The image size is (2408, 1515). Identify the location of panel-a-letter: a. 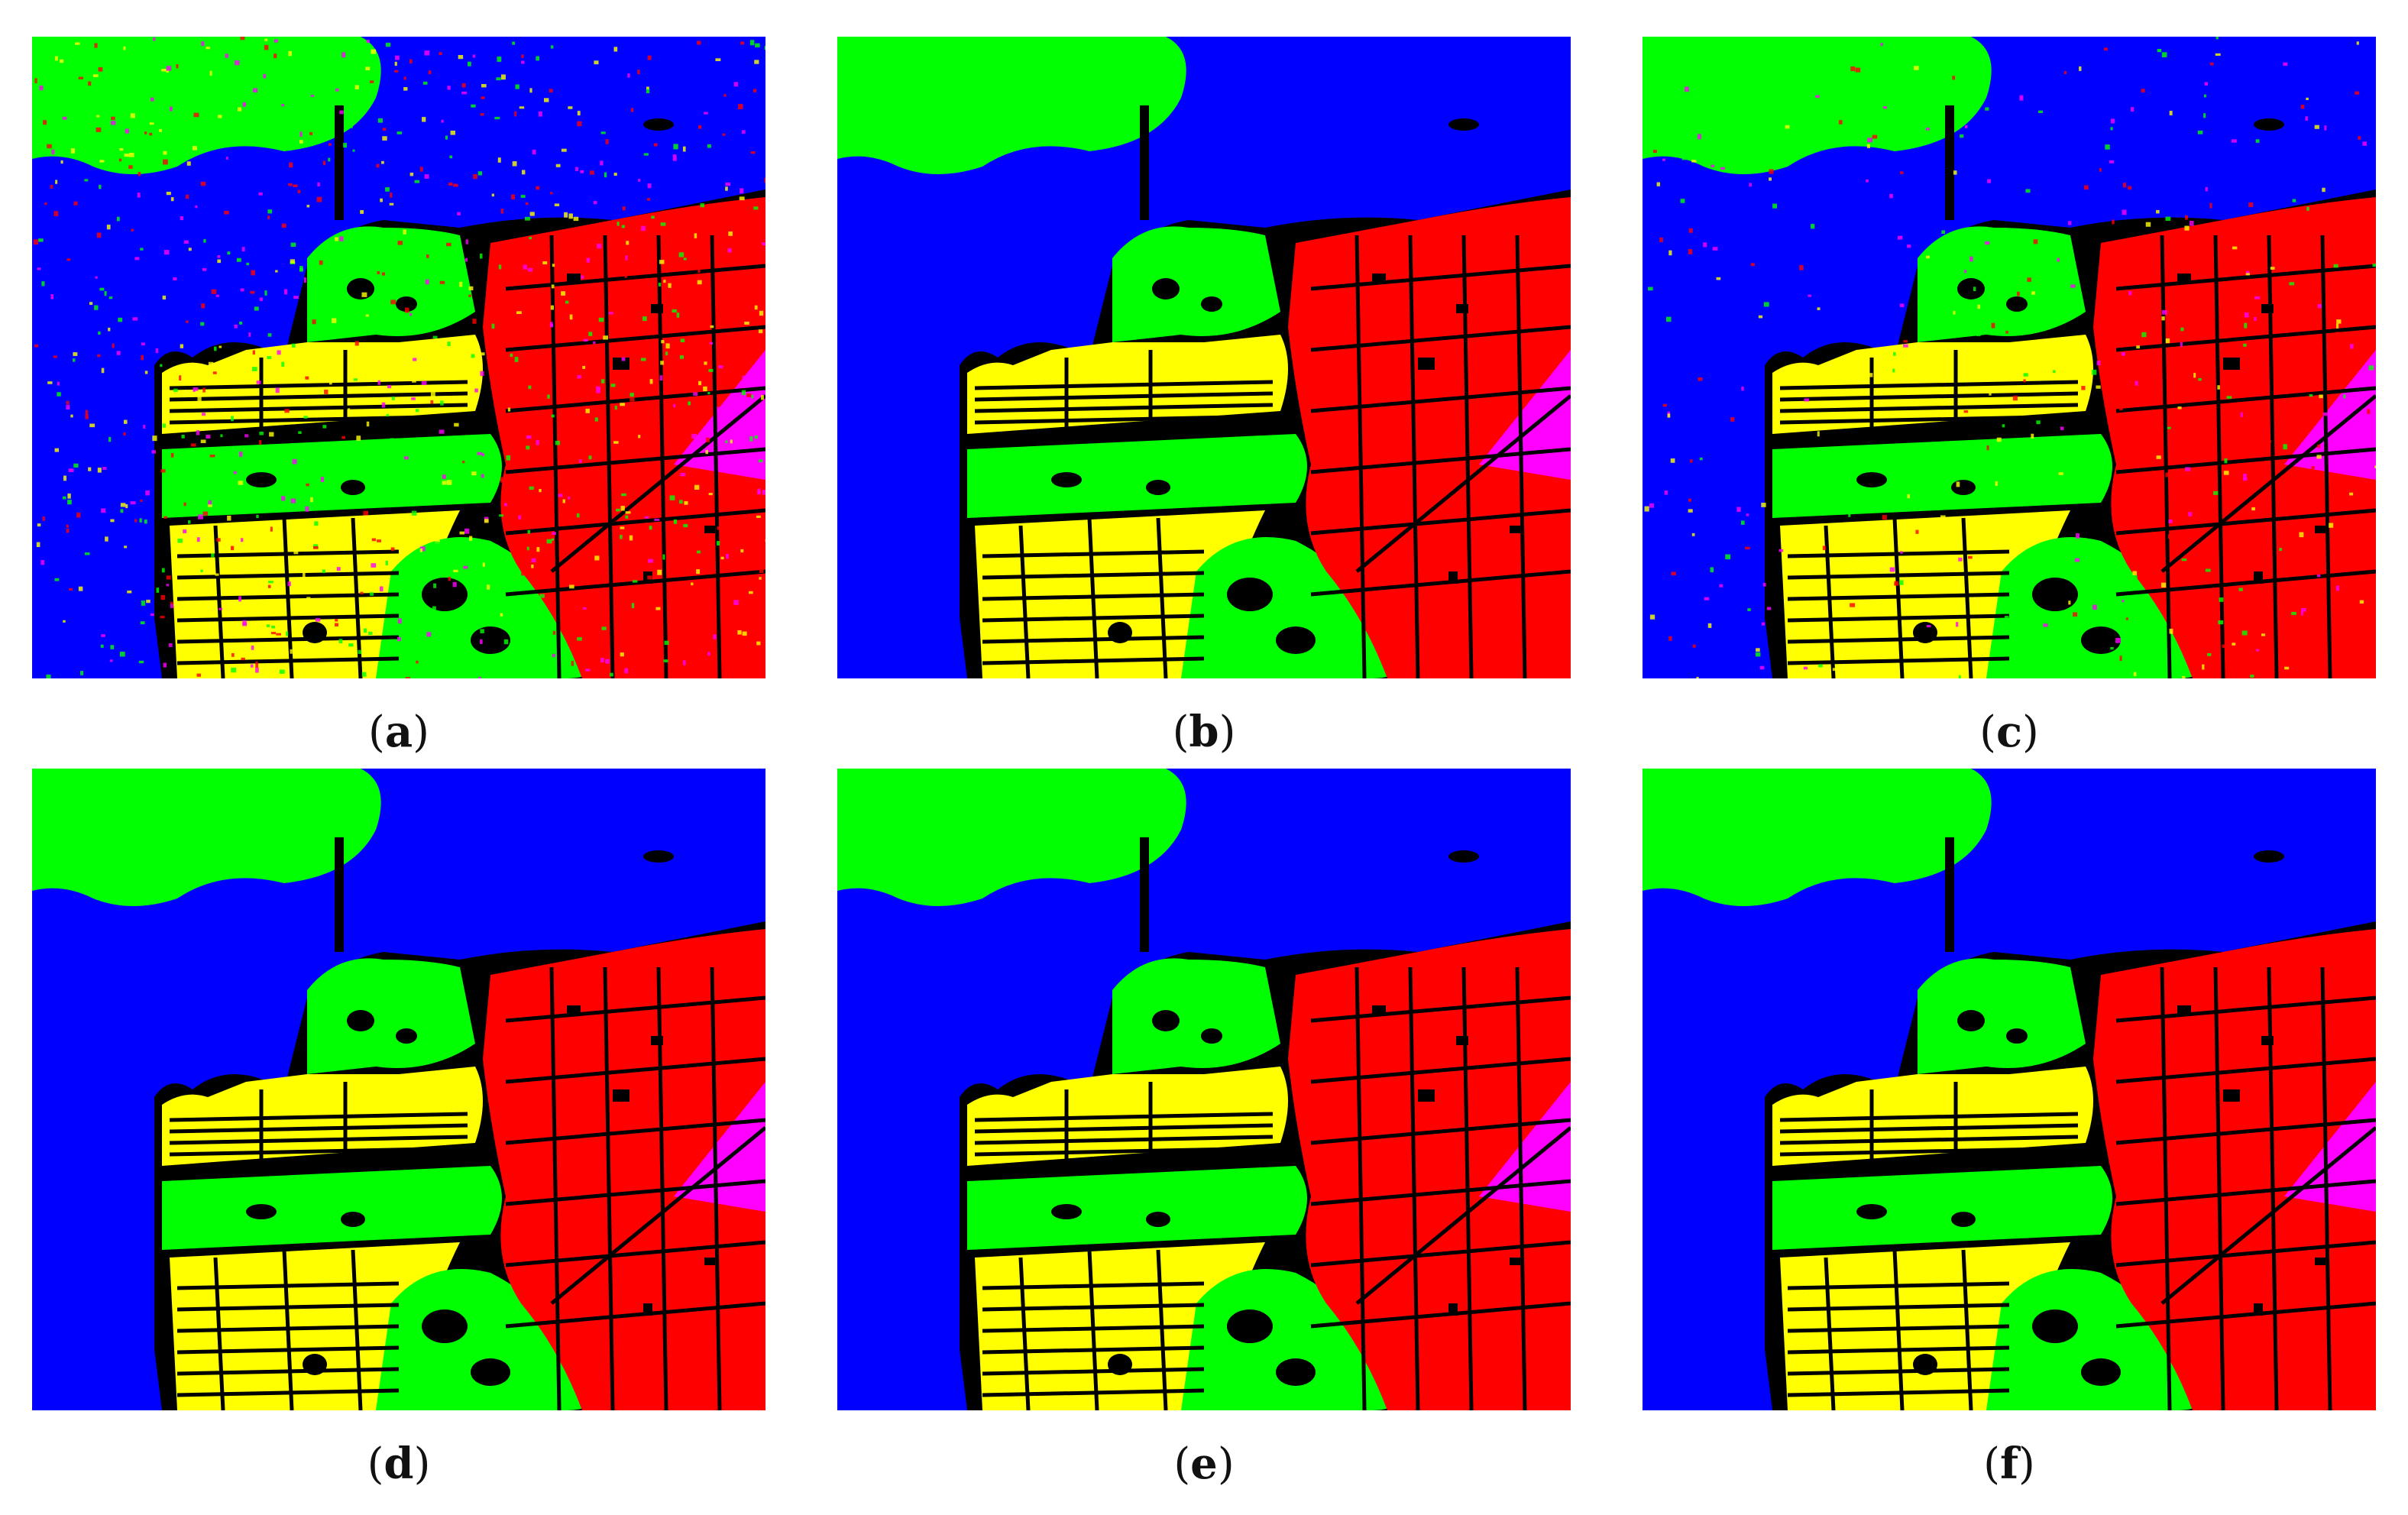
(398, 732).